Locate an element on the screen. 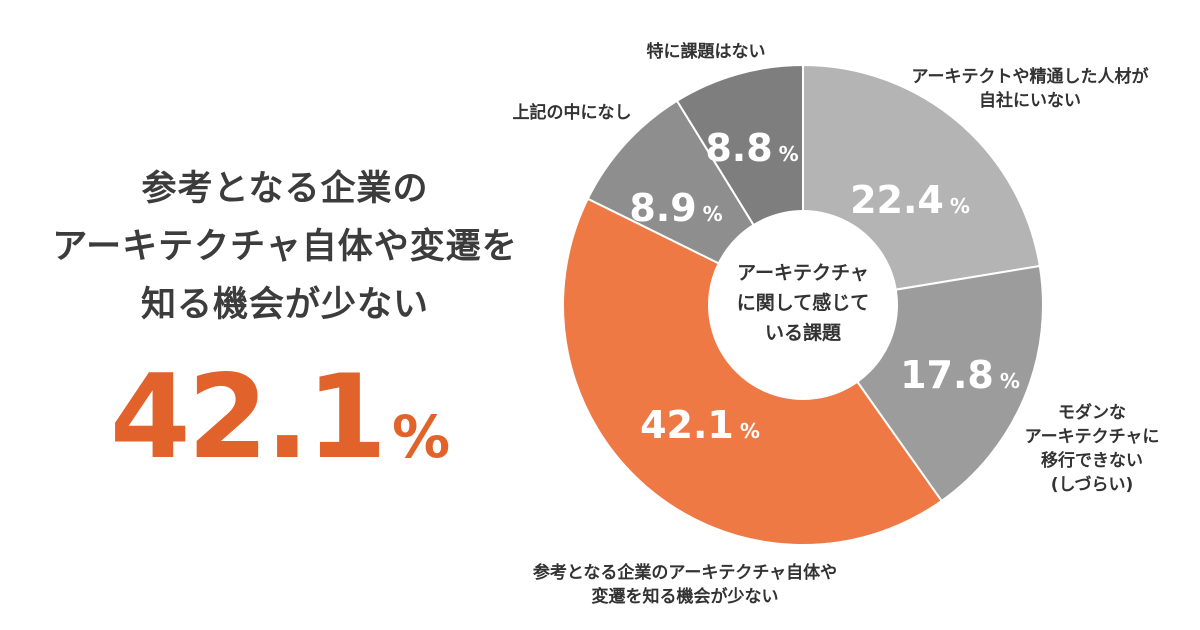 The width and height of the screenshot is (1200, 630). donut-hole is located at coordinates (803, 305).